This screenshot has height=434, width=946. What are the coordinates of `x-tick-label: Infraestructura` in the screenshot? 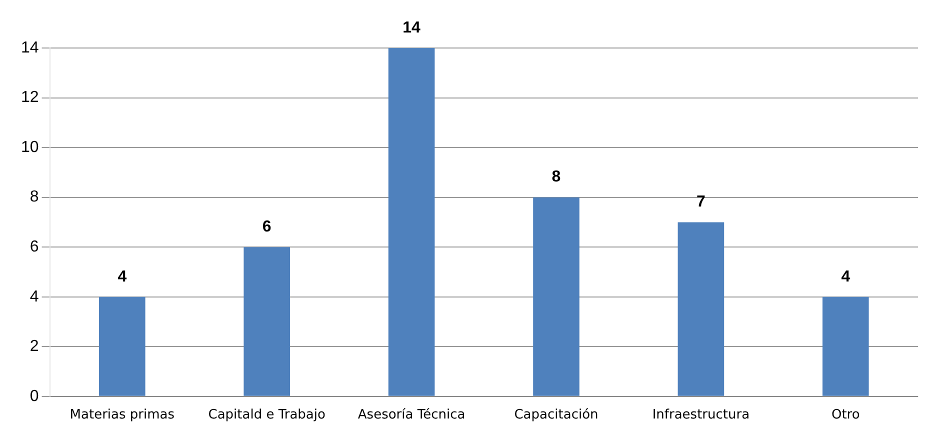 It's located at (701, 415).